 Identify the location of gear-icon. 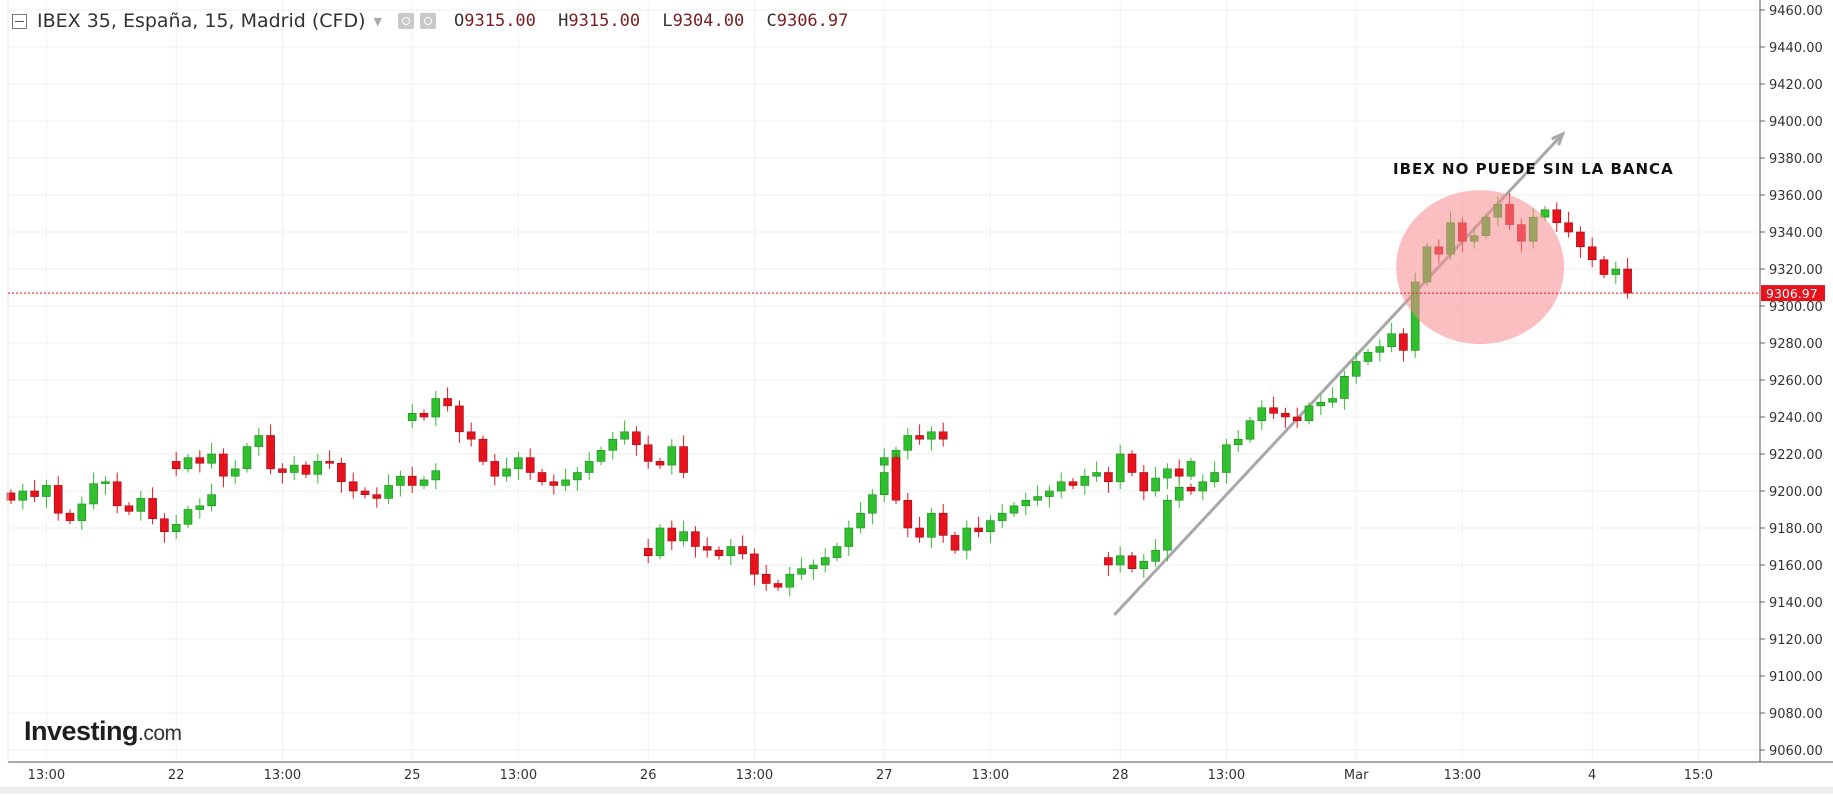
(428, 21).